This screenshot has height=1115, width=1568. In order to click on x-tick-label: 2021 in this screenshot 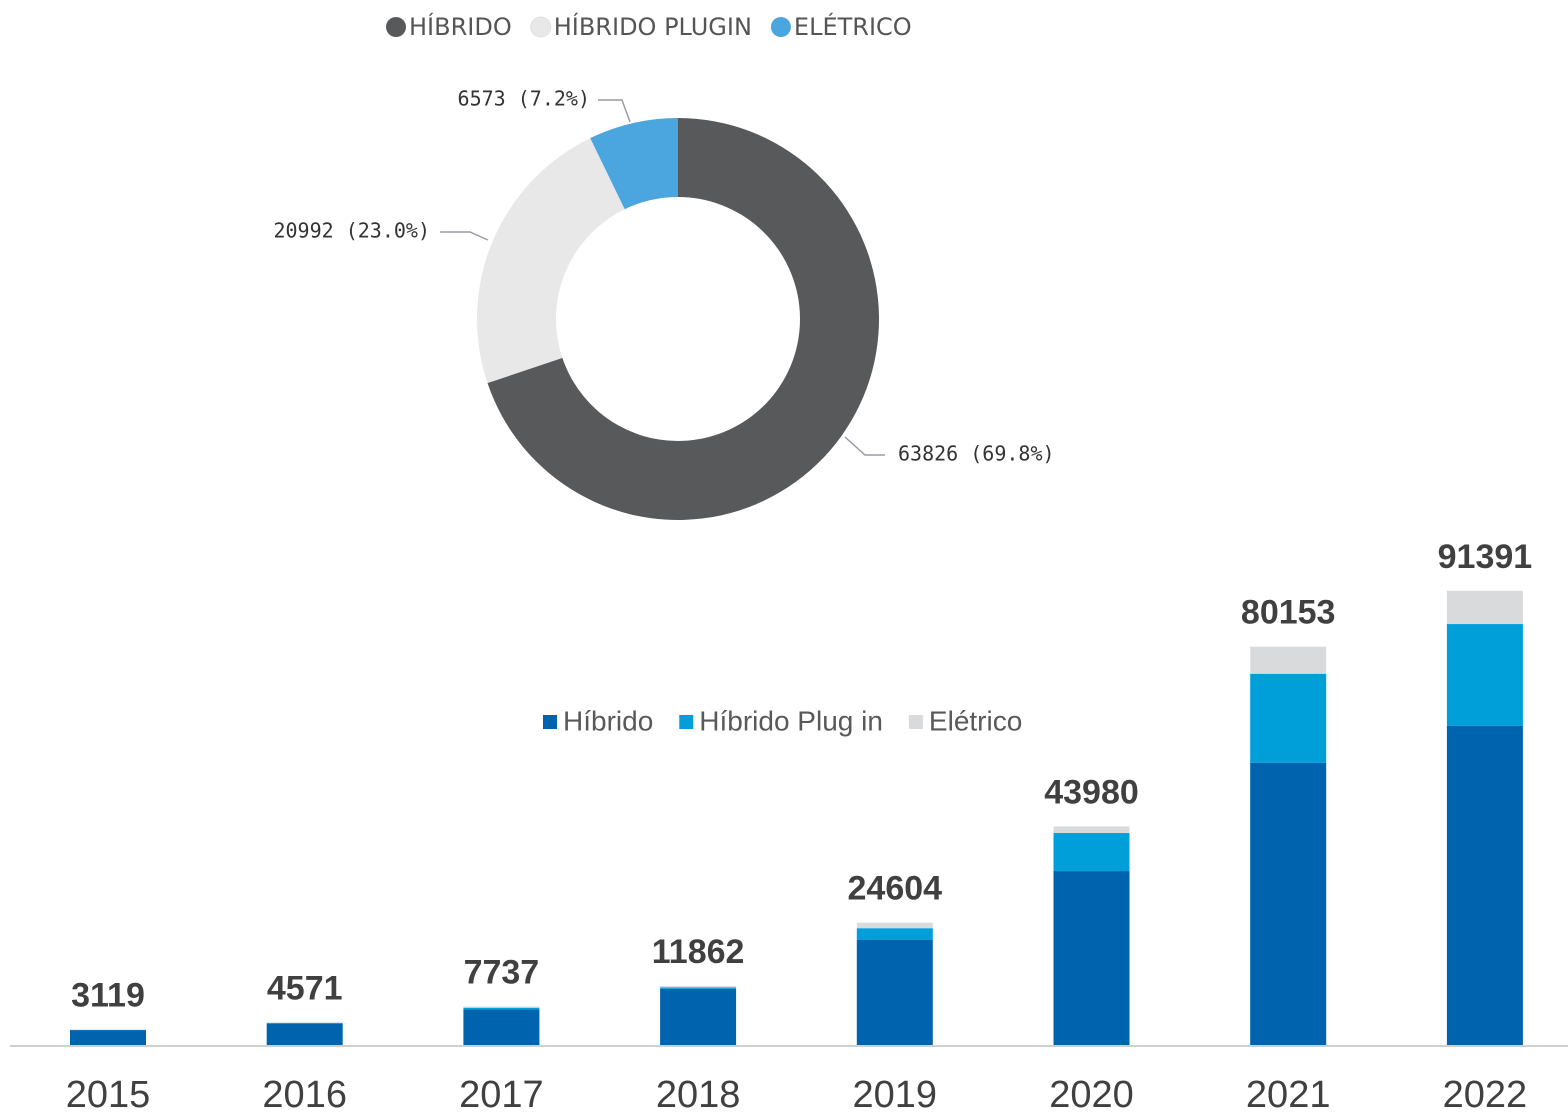, I will do `click(1288, 1094)`.